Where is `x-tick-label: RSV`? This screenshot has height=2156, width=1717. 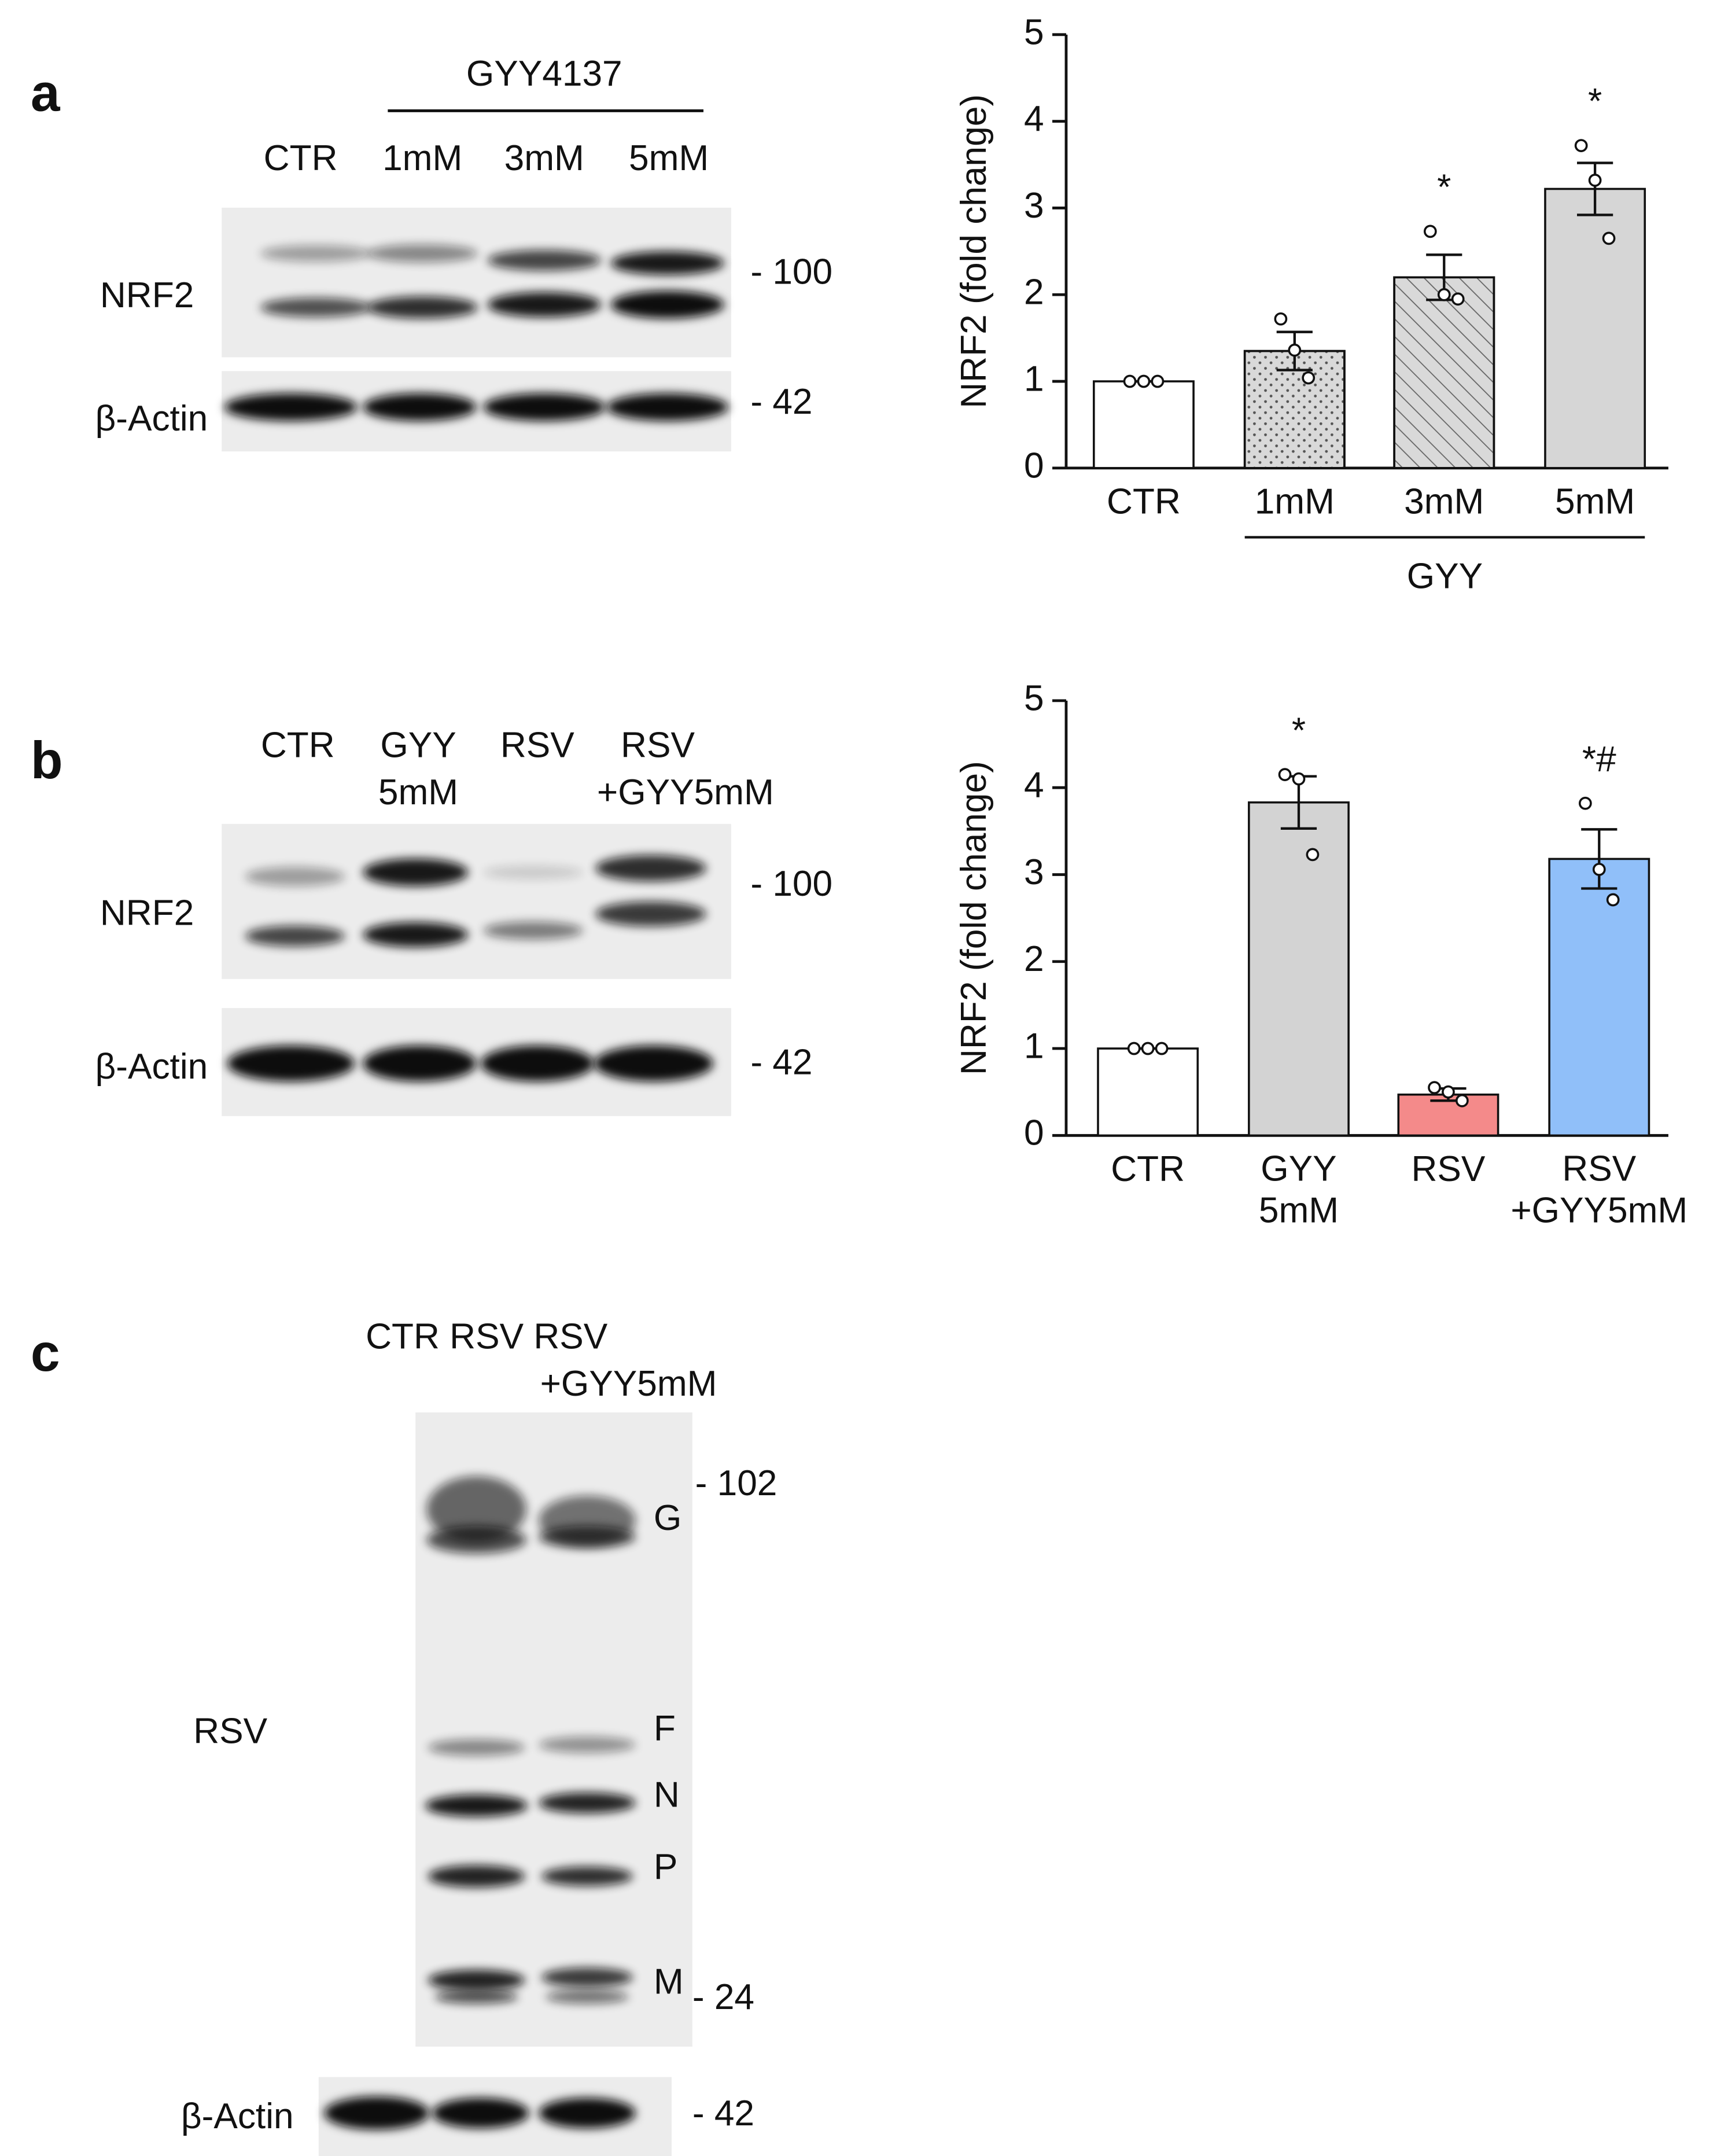 x-tick-label: RSV is located at coordinates (1448, 1169).